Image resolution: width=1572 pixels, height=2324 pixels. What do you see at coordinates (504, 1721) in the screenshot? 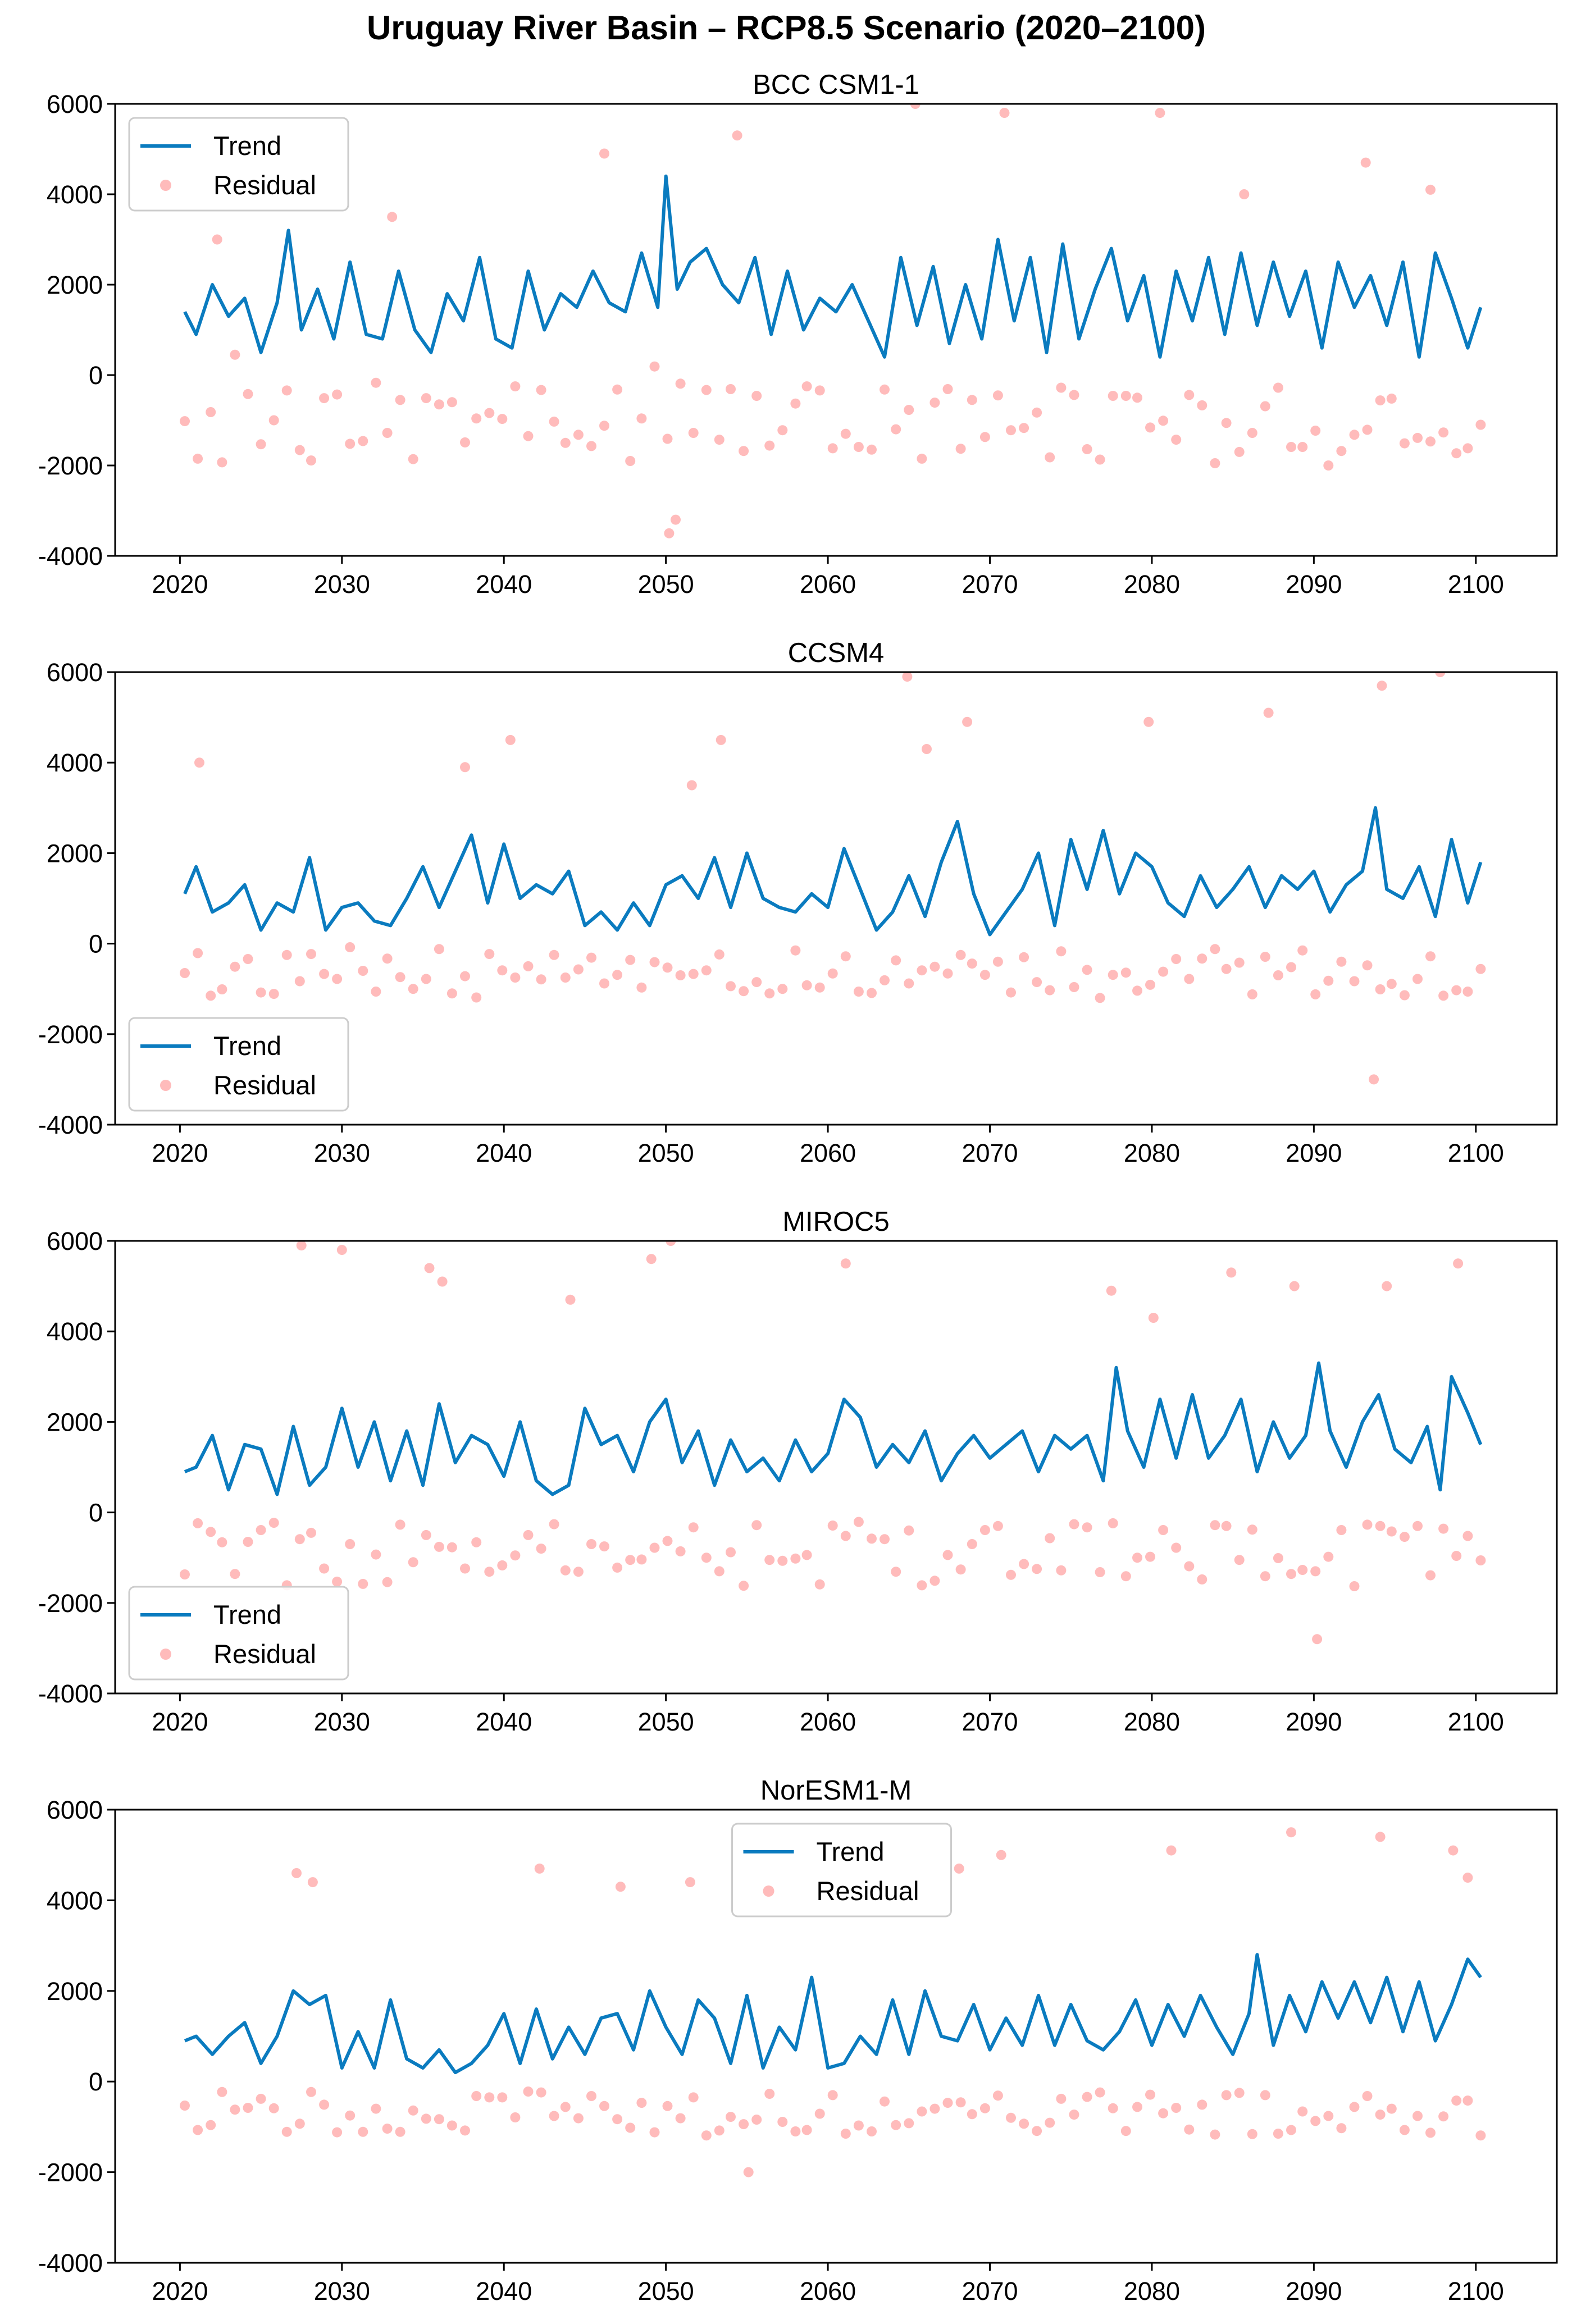
I see `x-tick-label: 2040` at bounding box center [504, 1721].